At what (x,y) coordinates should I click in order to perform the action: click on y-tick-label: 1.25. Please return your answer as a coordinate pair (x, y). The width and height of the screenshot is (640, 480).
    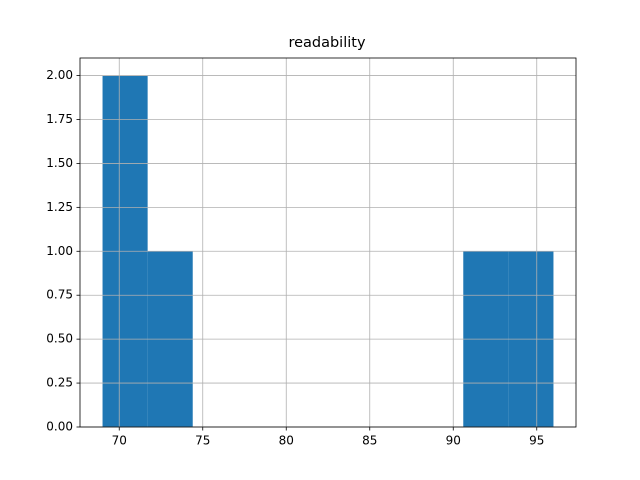
    Looking at the image, I should click on (59, 207).